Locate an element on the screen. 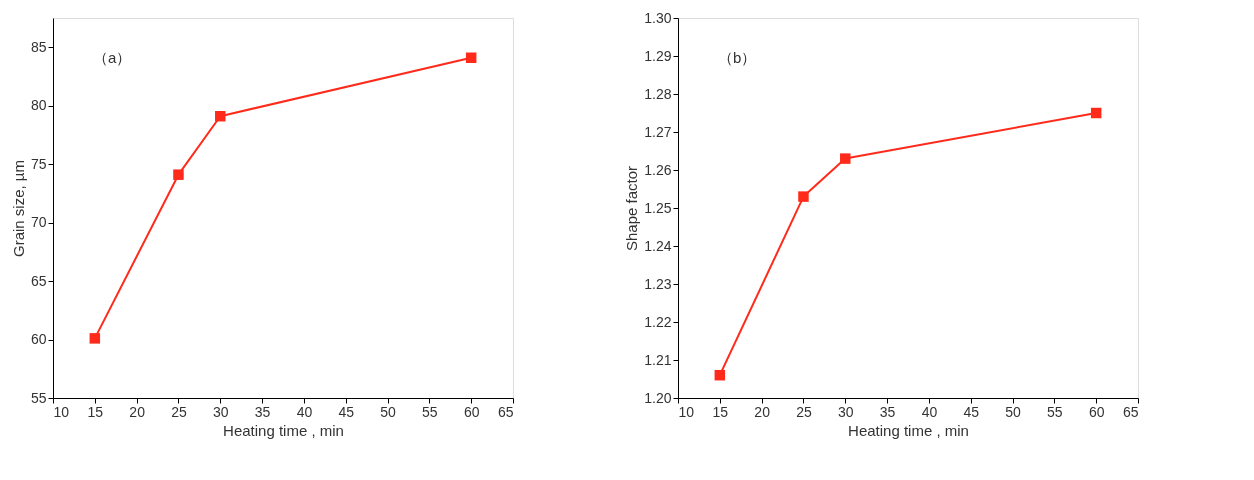 The height and width of the screenshot is (480, 1254). y-tick-label: 60 is located at coordinates (38, 339).